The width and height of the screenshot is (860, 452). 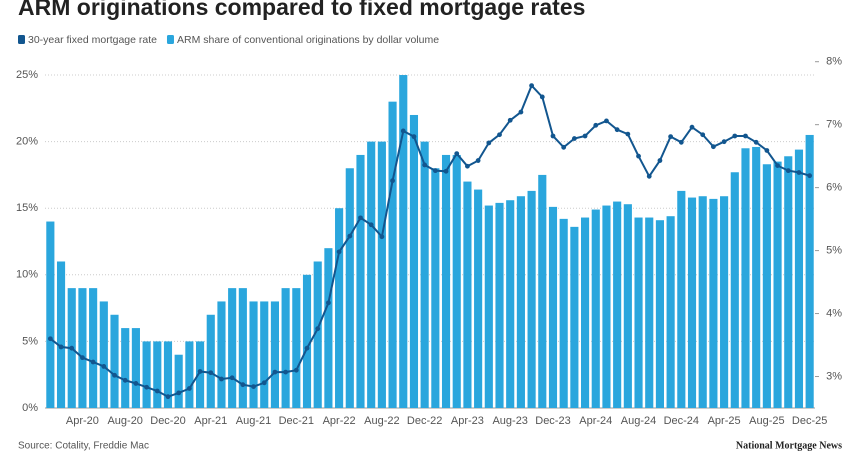 What do you see at coordinates (92, 40) in the screenshot?
I see `legend-label: 30-year fixed mortgage rate` at bounding box center [92, 40].